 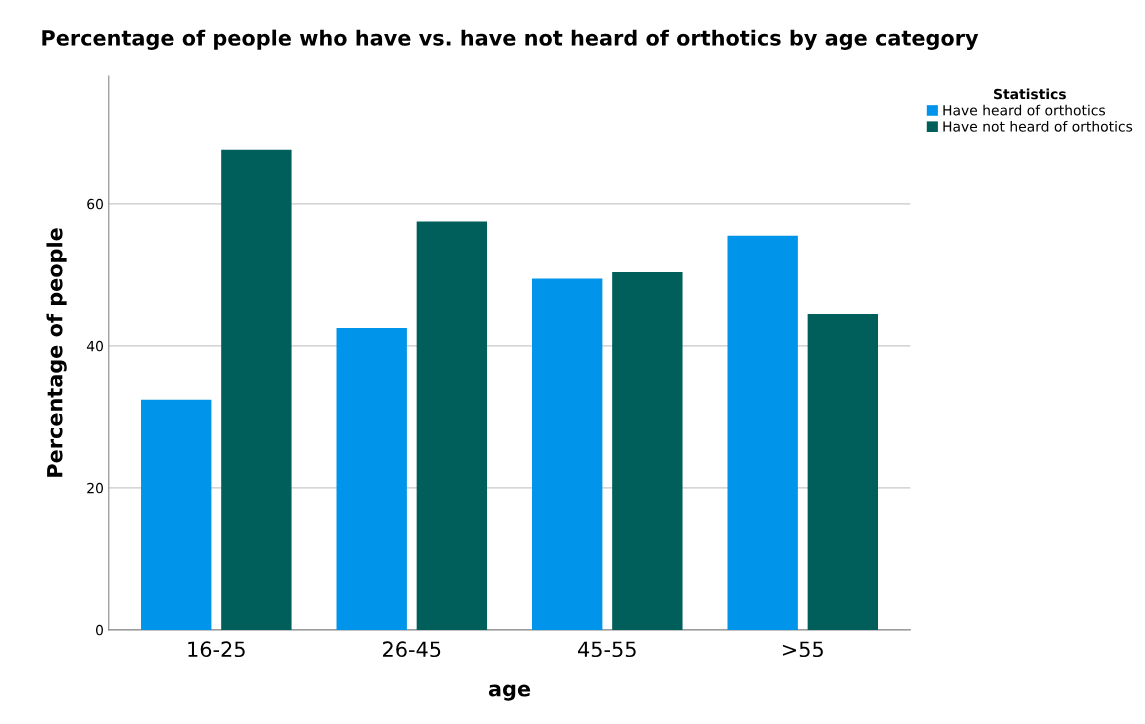 I want to click on y-tick-label: 40, so click(x=94, y=346).